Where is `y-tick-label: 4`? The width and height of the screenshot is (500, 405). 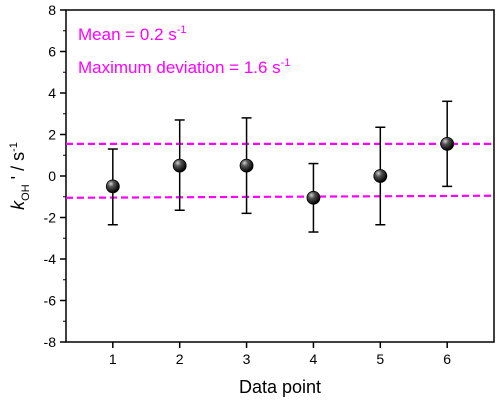 y-tick-label: 4 is located at coordinates (52, 93).